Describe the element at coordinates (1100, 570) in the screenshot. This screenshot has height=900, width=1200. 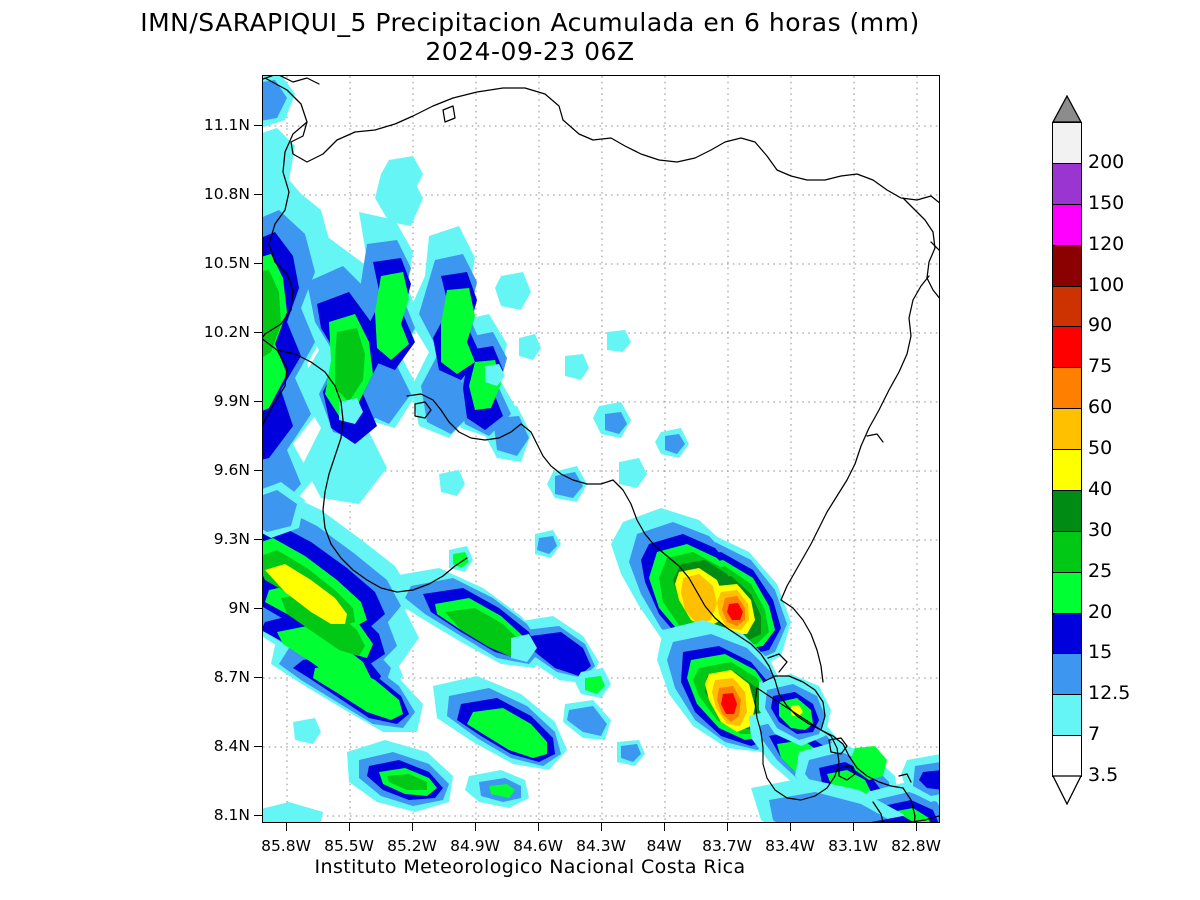
I see `colorbar-tick-label: 25` at that location.